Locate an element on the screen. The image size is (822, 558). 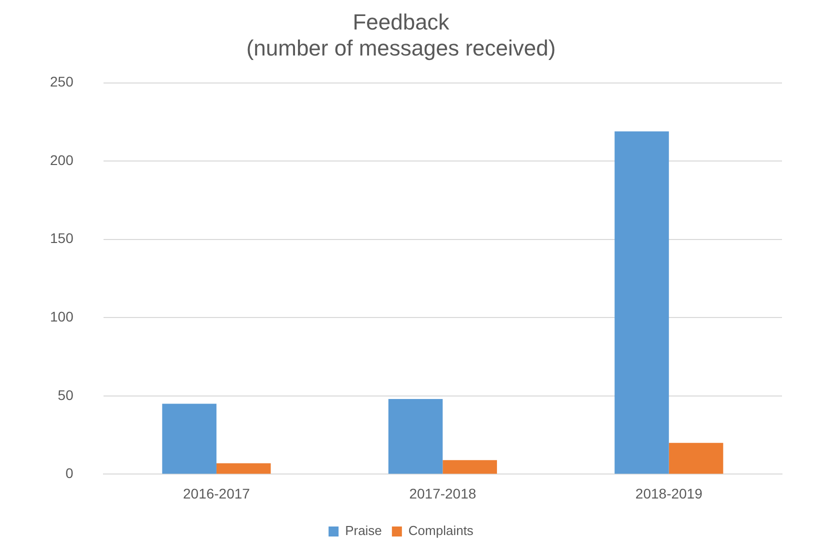
text: Feedback is located at coordinates (401, 21).